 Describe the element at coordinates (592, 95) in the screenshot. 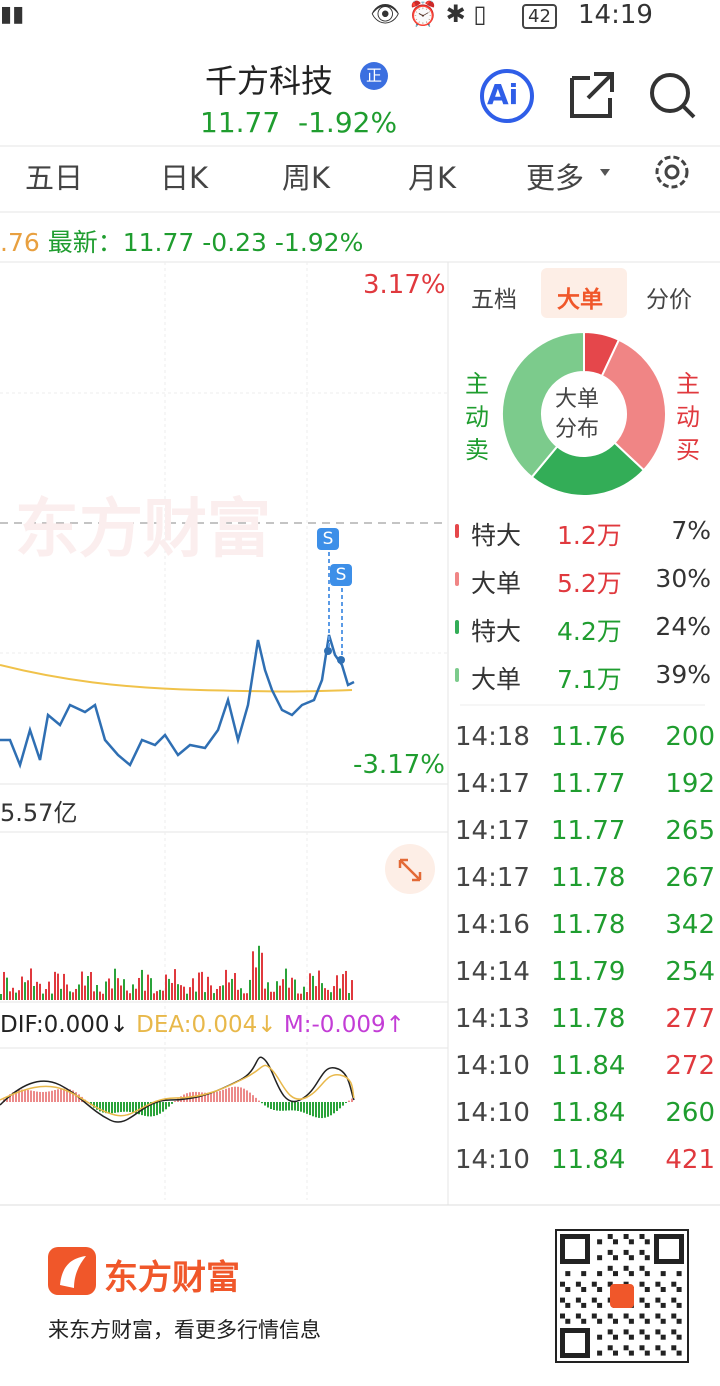

I see `share-icon` at that location.